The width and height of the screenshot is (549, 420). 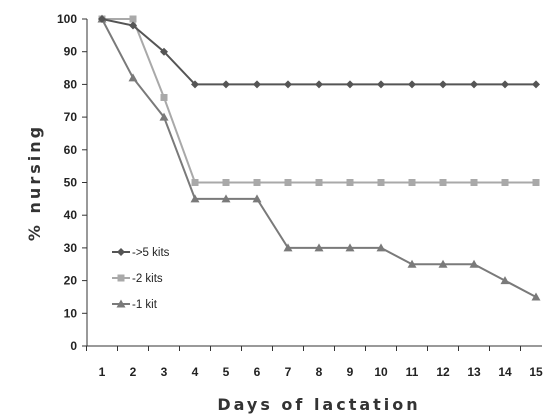 I want to click on y-tick-label: 0, so click(x=73, y=346).